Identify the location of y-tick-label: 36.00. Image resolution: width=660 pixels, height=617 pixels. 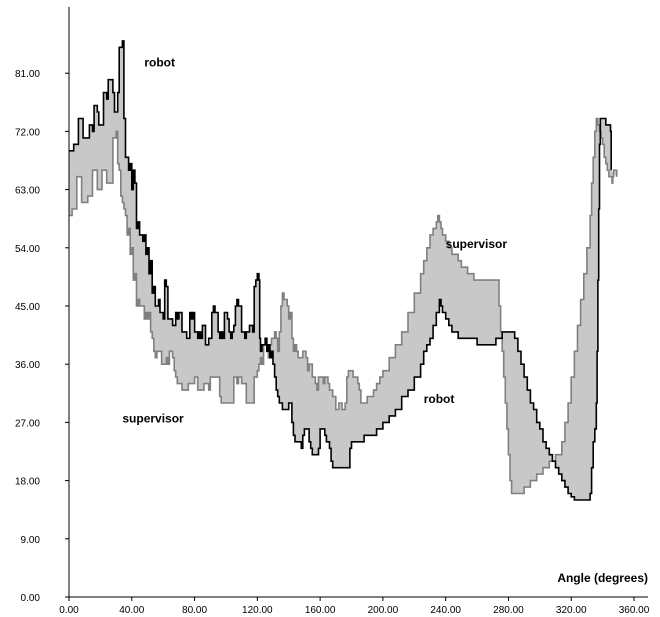
(27, 365).